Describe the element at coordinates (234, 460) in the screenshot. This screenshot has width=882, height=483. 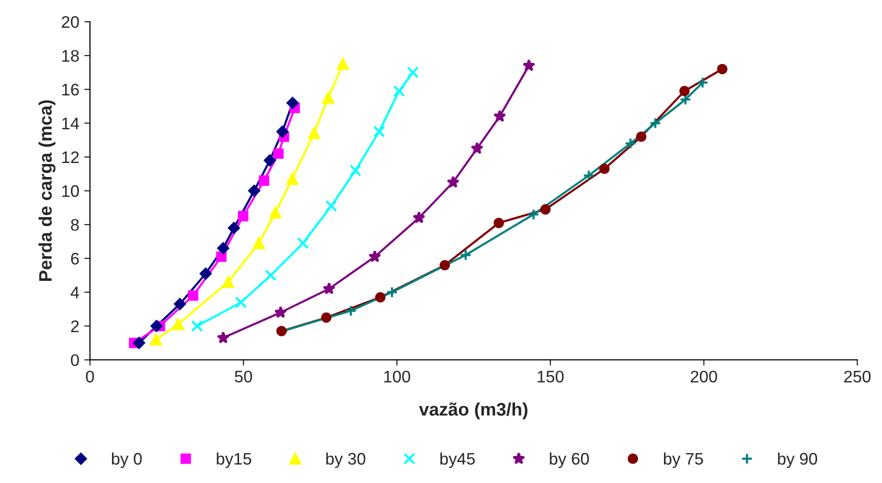
I see `legend-label: by15` at that location.